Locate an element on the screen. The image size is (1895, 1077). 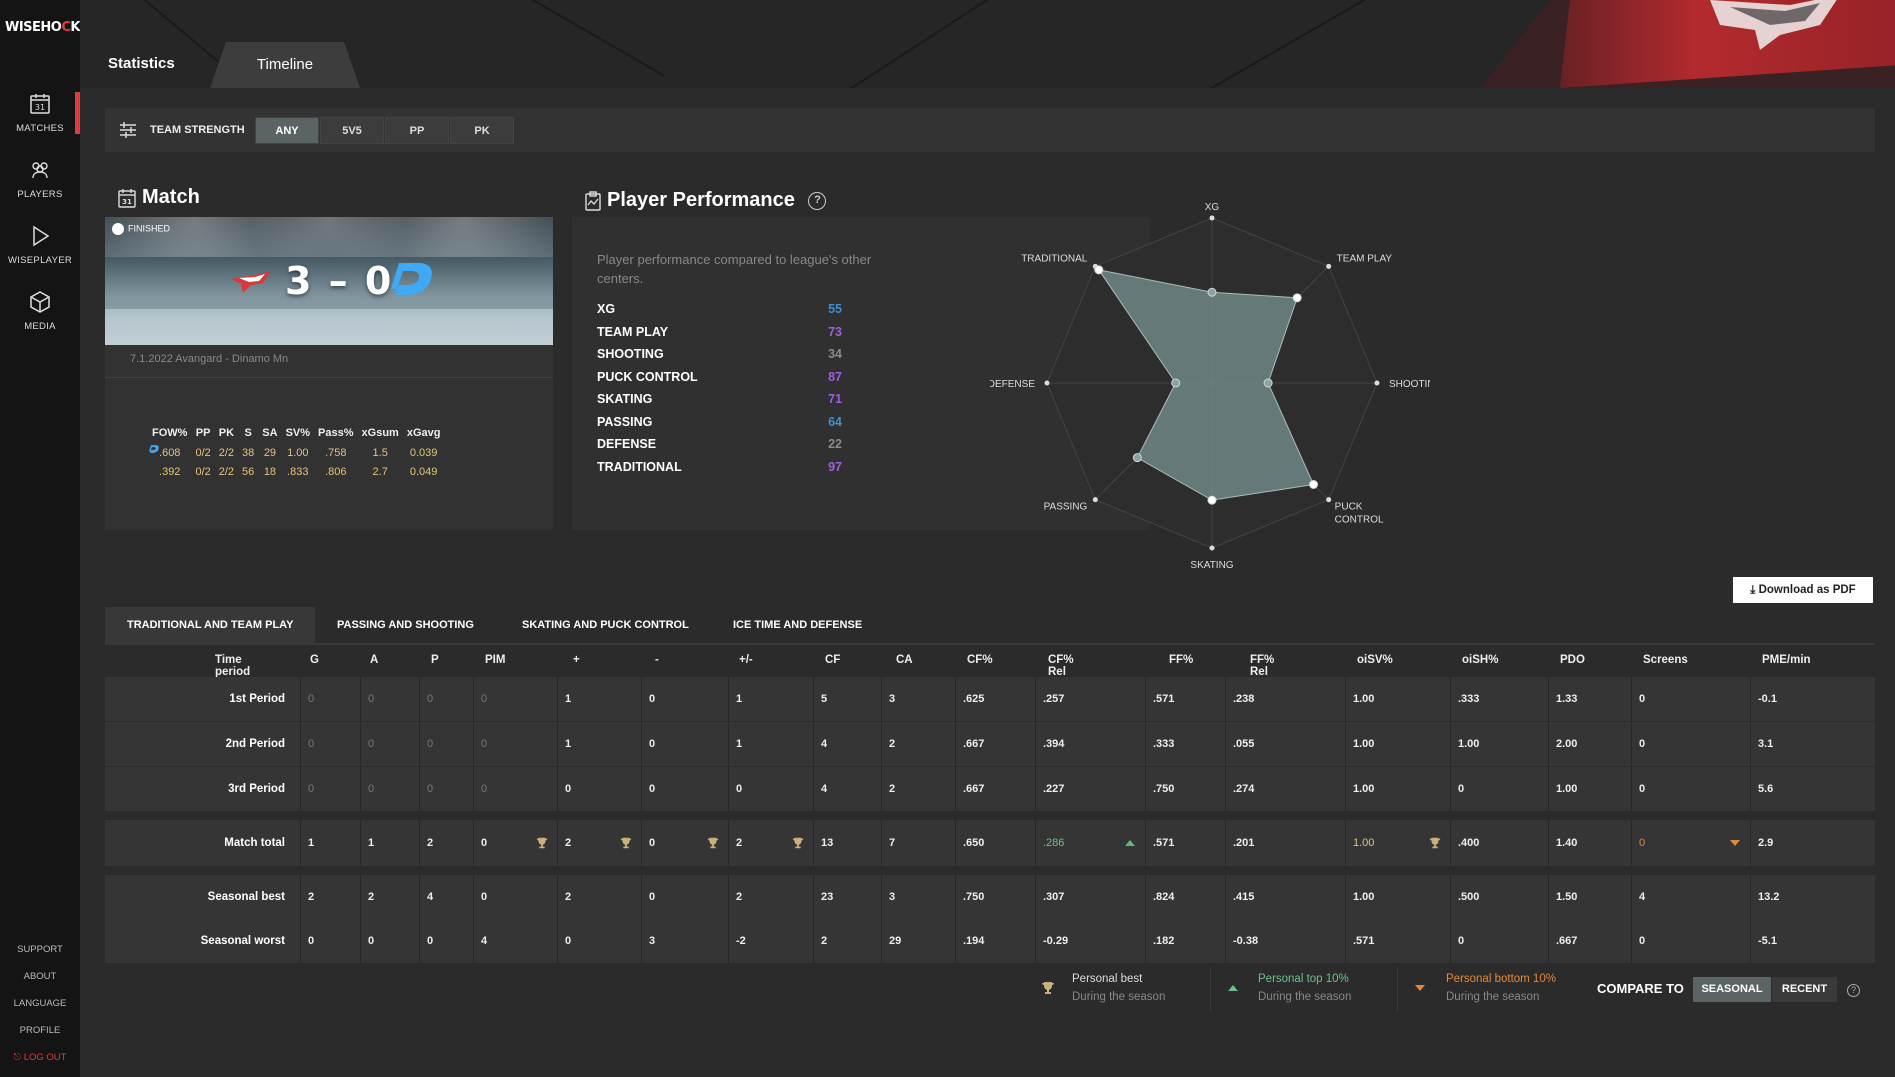
table-cell: 3.1 is located at coordinates (1812, 744).